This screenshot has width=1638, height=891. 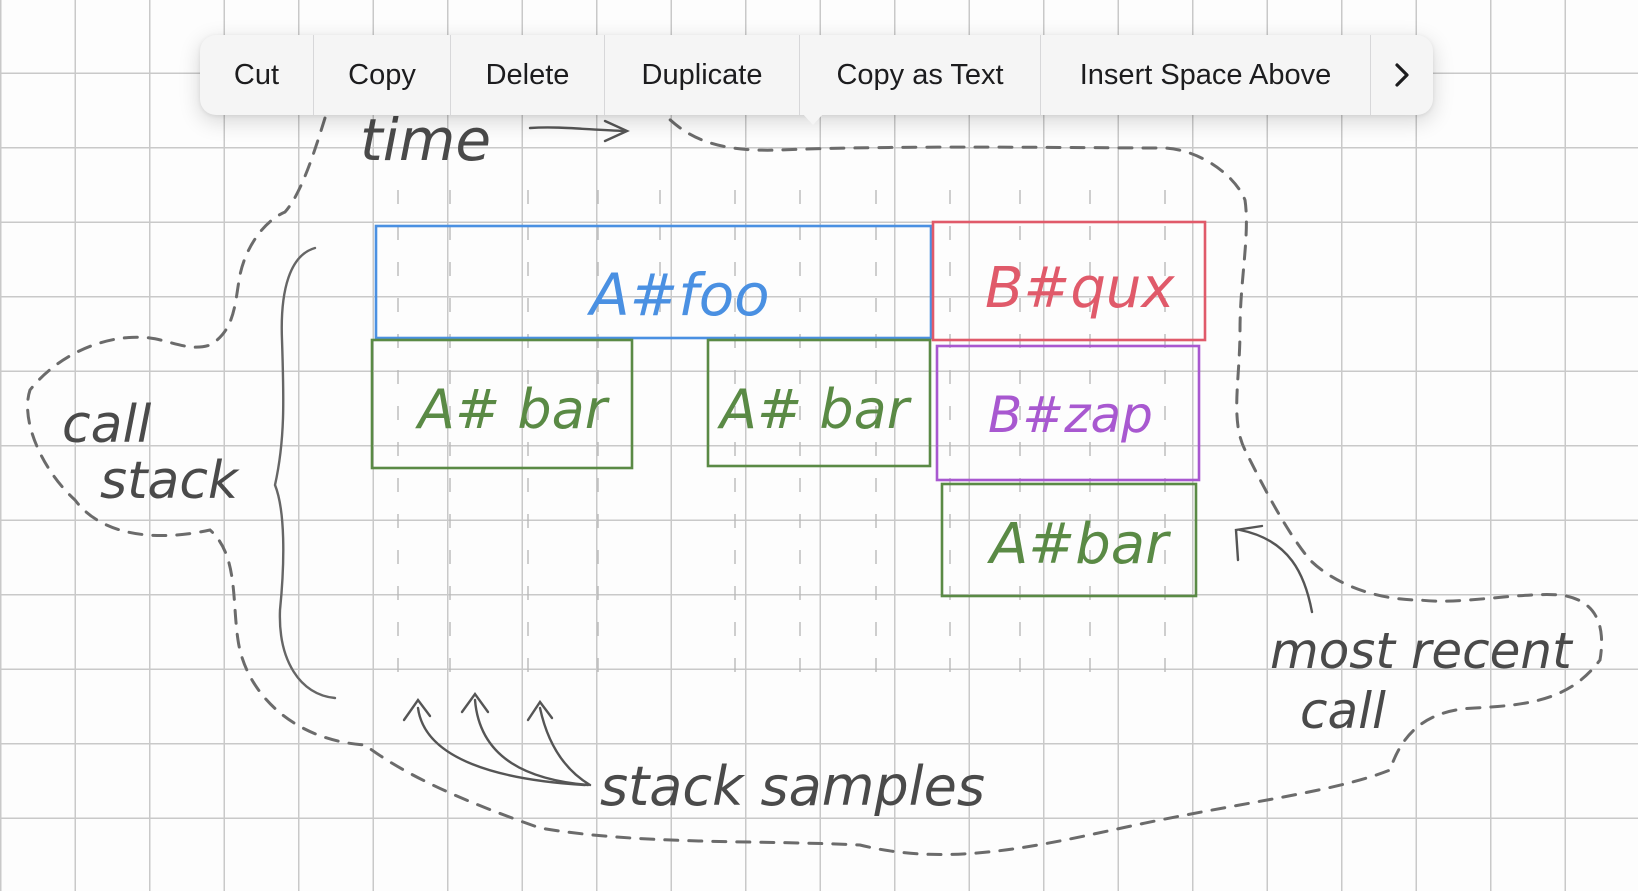 What do you see at coordinates (1274, 569) in the screenshot?
I see `most-recent-arrow-icon` at bounding box center [1274, 569].